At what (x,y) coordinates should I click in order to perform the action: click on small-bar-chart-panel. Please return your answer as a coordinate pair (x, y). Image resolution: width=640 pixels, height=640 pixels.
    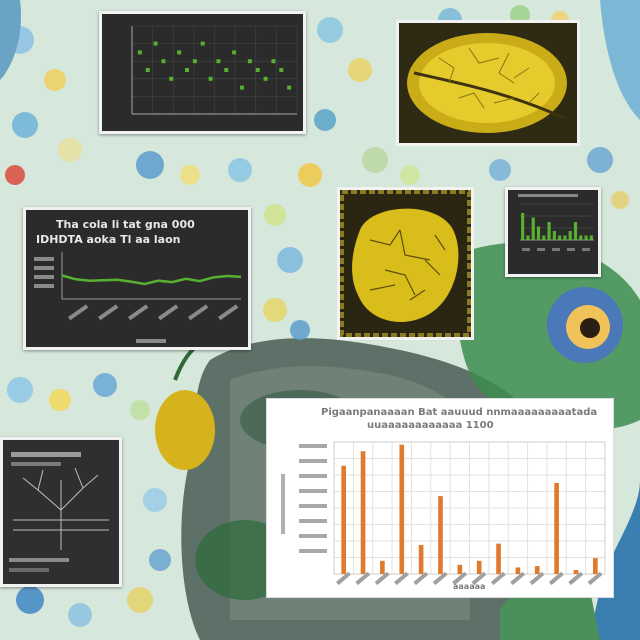
    Looking at the image, I should click on (553, 232).